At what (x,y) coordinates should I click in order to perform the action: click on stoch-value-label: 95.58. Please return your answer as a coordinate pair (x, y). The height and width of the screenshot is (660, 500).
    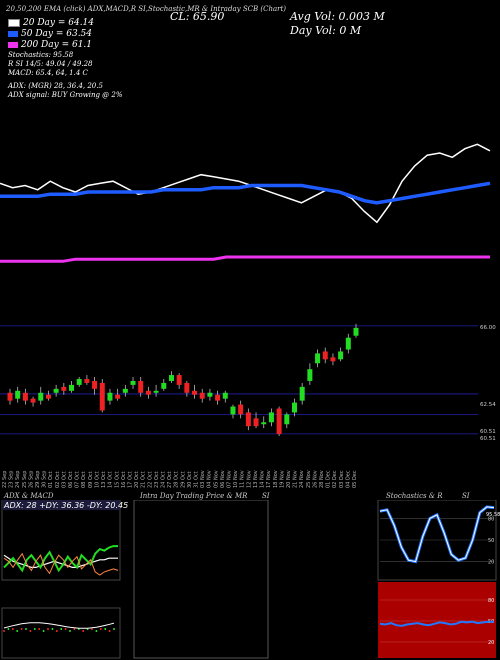
    Looking at the image, I should click on (493, 515).